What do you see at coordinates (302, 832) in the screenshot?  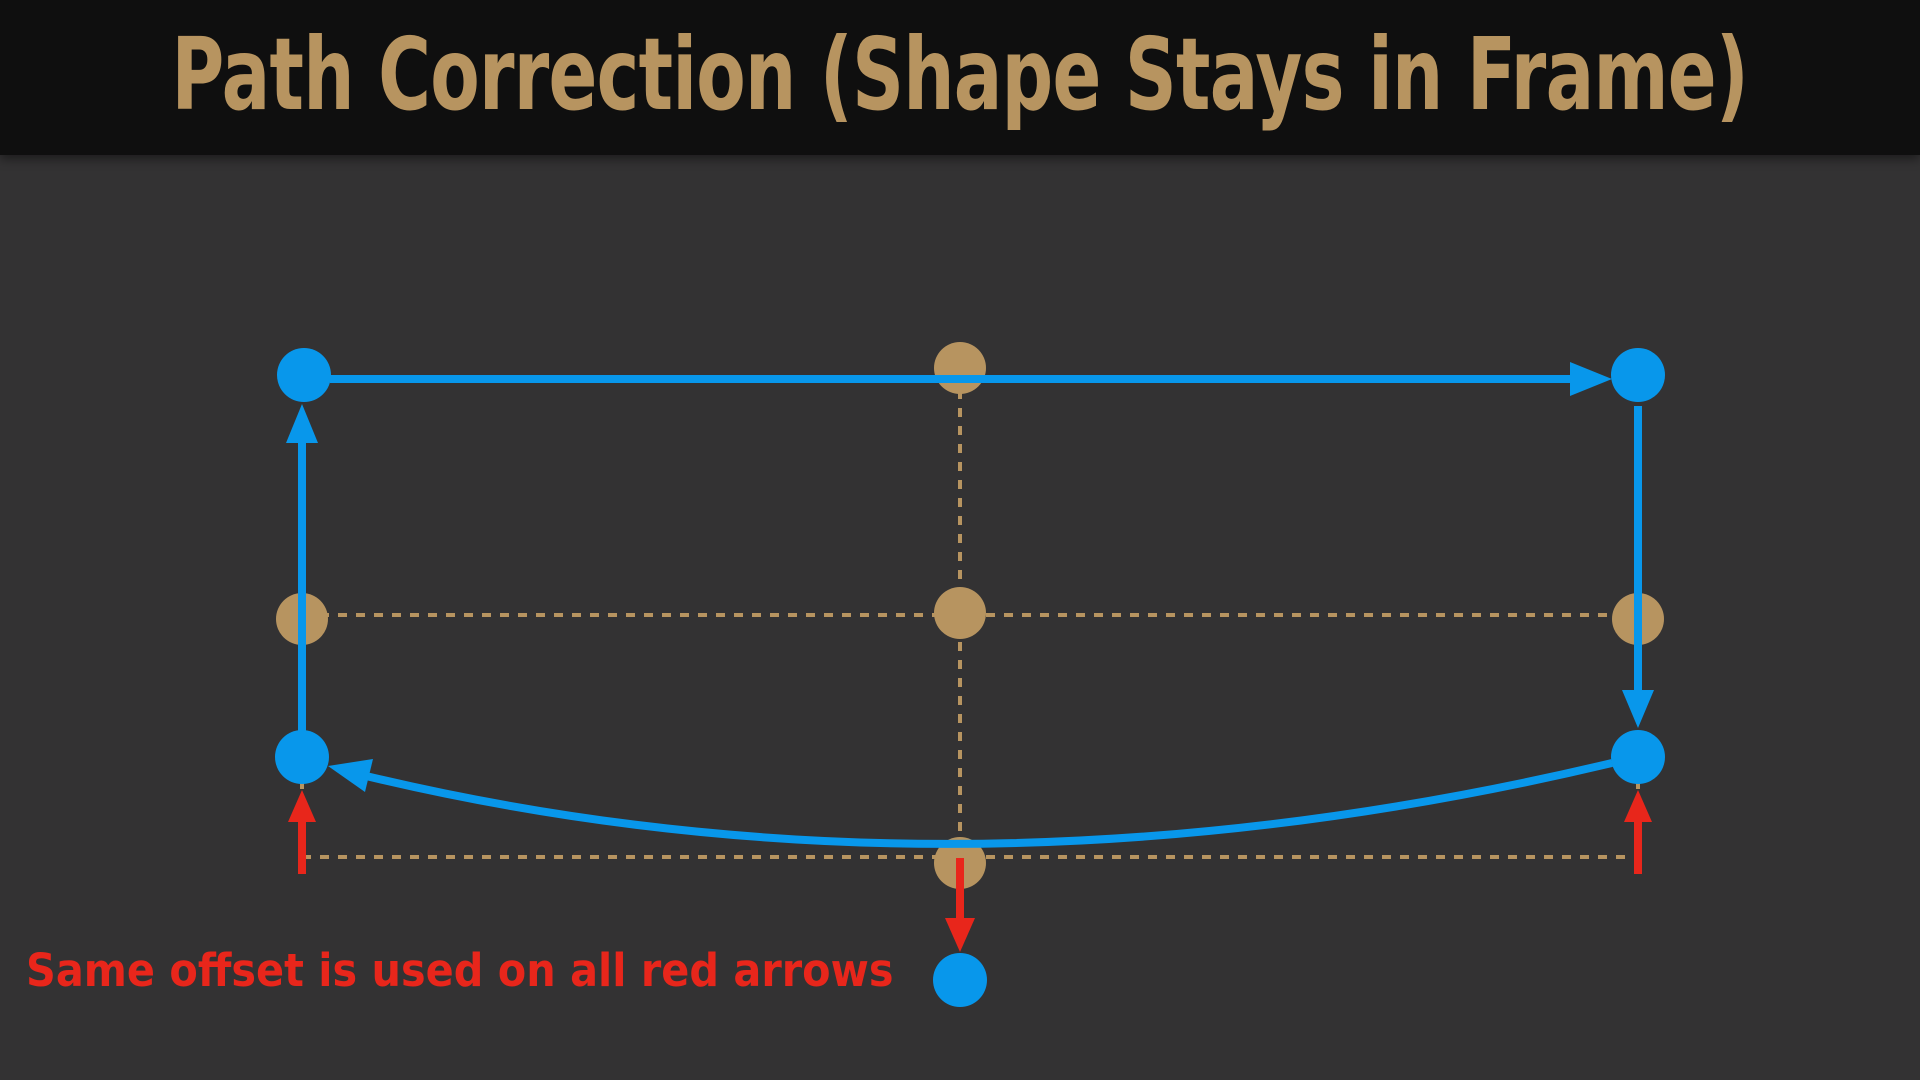 I see `red-arrow-left-up` at bounding box center [302, 832].